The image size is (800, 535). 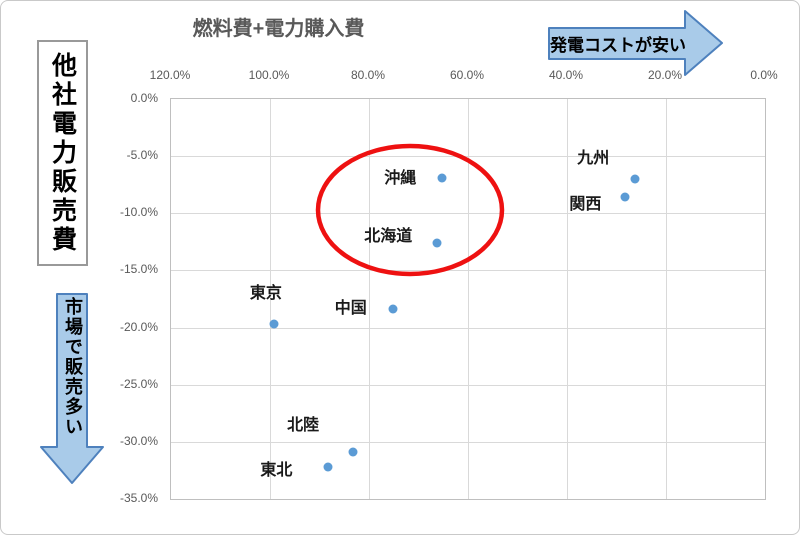 I want to click on point-label-中国: 中国, so click(x=350, y=309).